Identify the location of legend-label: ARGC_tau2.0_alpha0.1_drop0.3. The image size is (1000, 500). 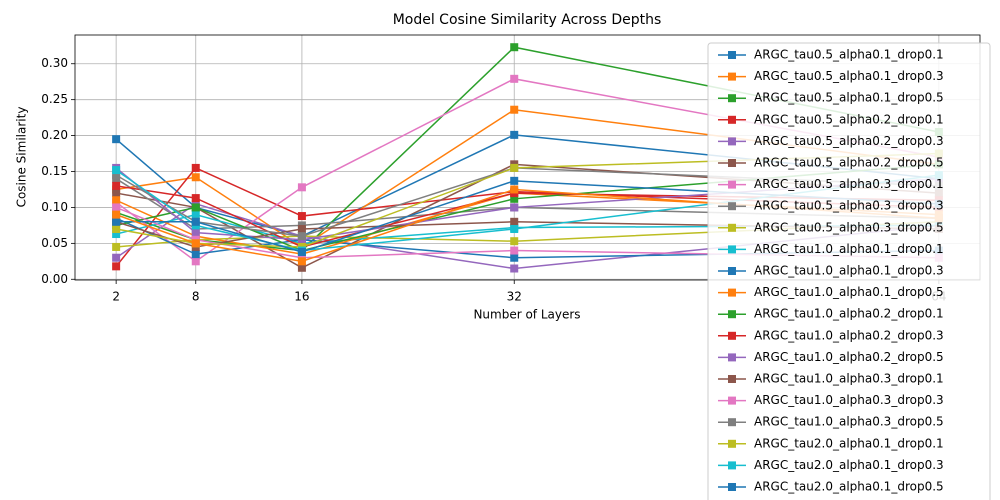
(849, 465).